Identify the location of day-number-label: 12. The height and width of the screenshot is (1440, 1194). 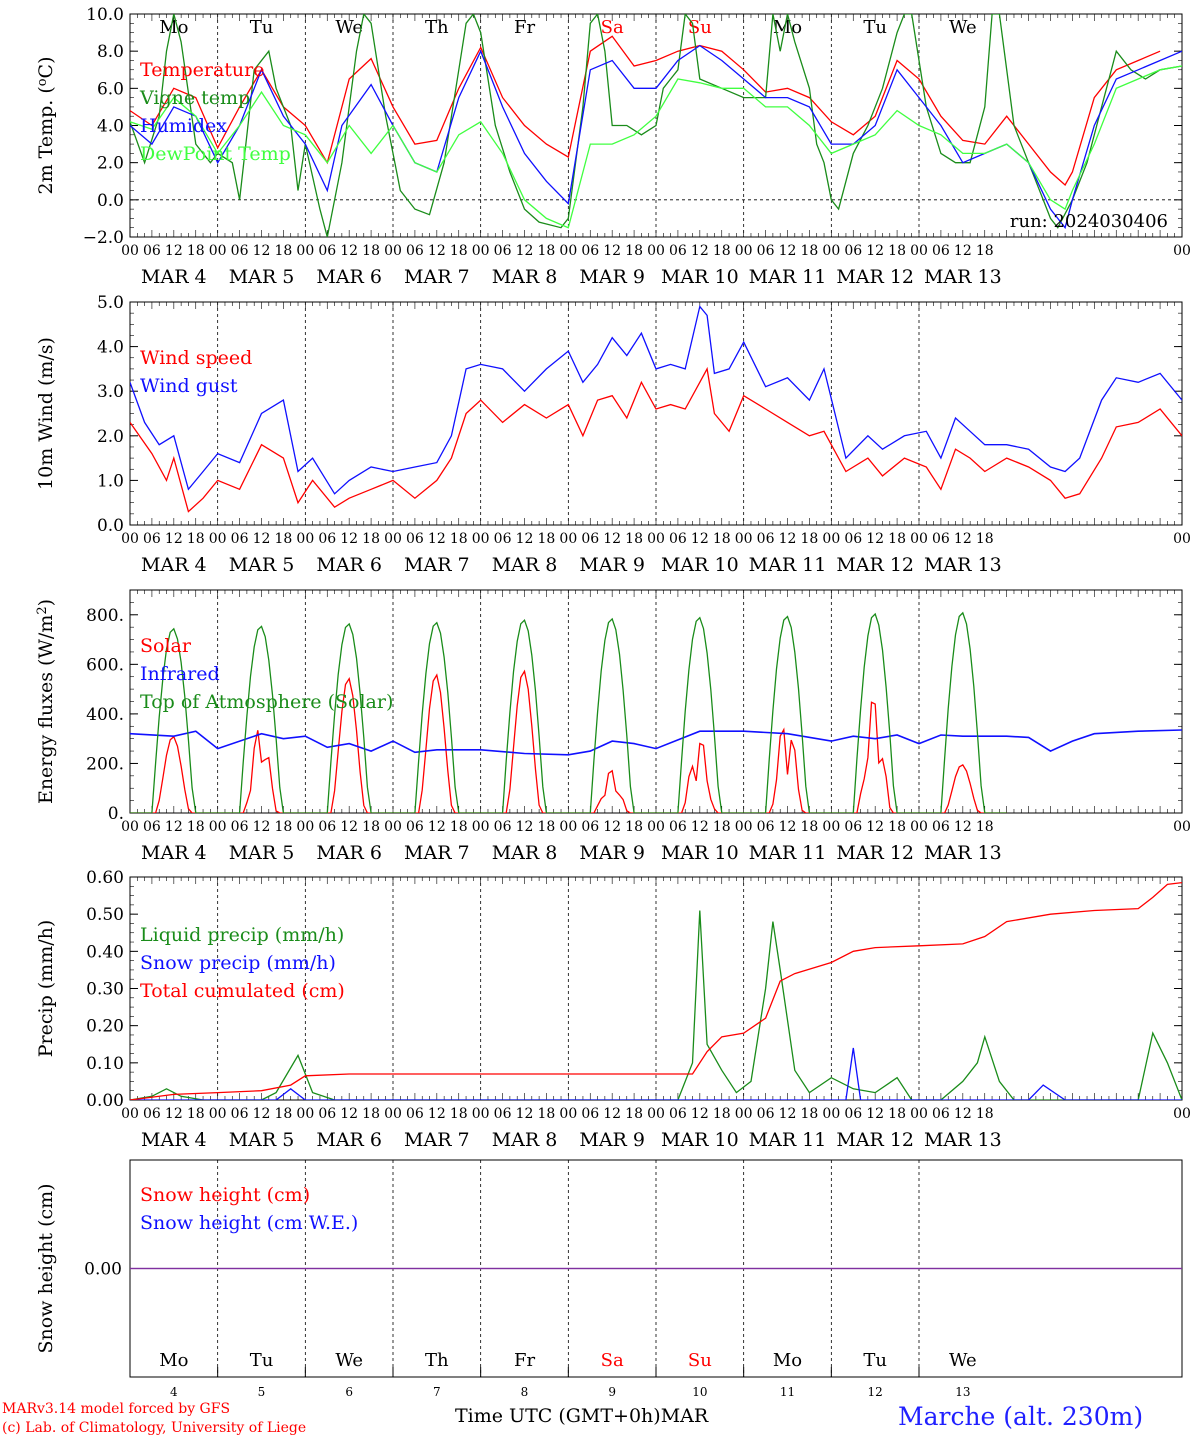
(875, 1392).